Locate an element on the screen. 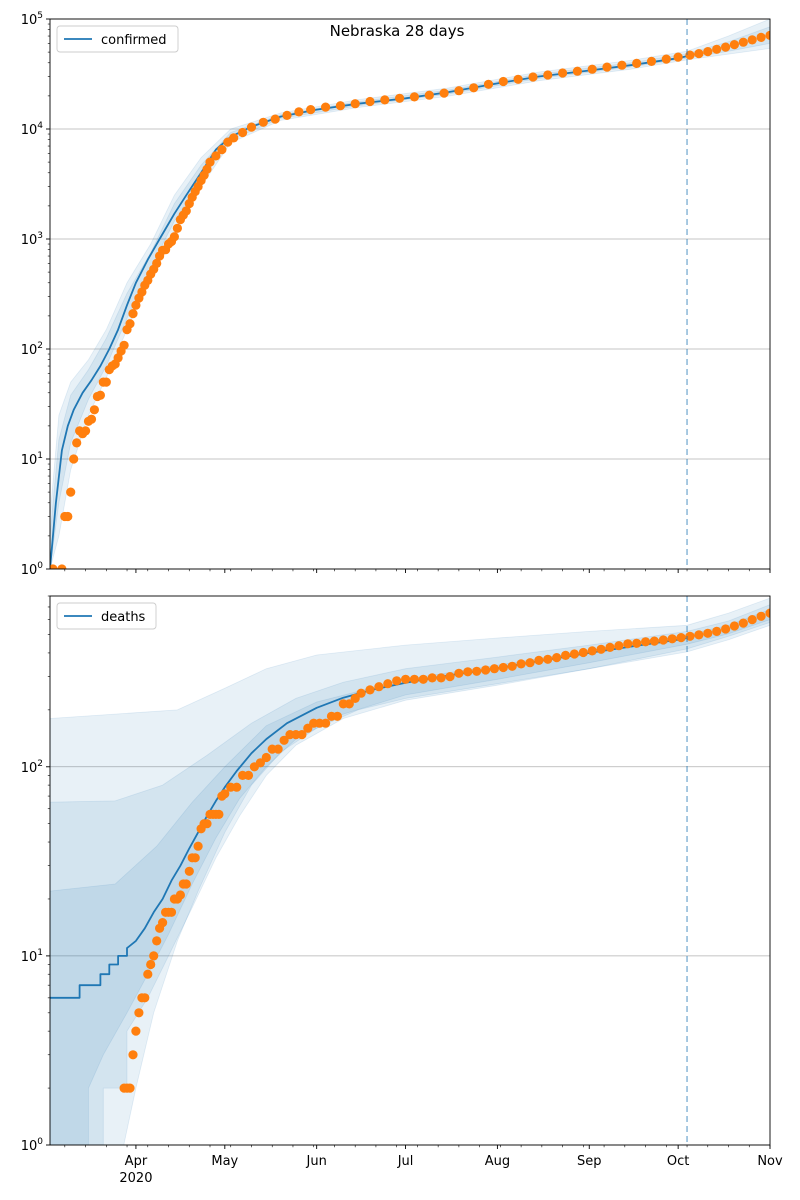 This screenshot has width=800, height=1200. legend: deaths is located at coordinates (106, 616).